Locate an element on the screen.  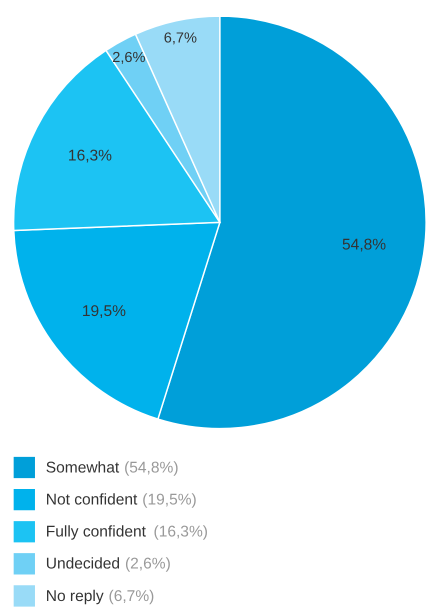
legend-label: No reply is located at coordinates (75, 596).